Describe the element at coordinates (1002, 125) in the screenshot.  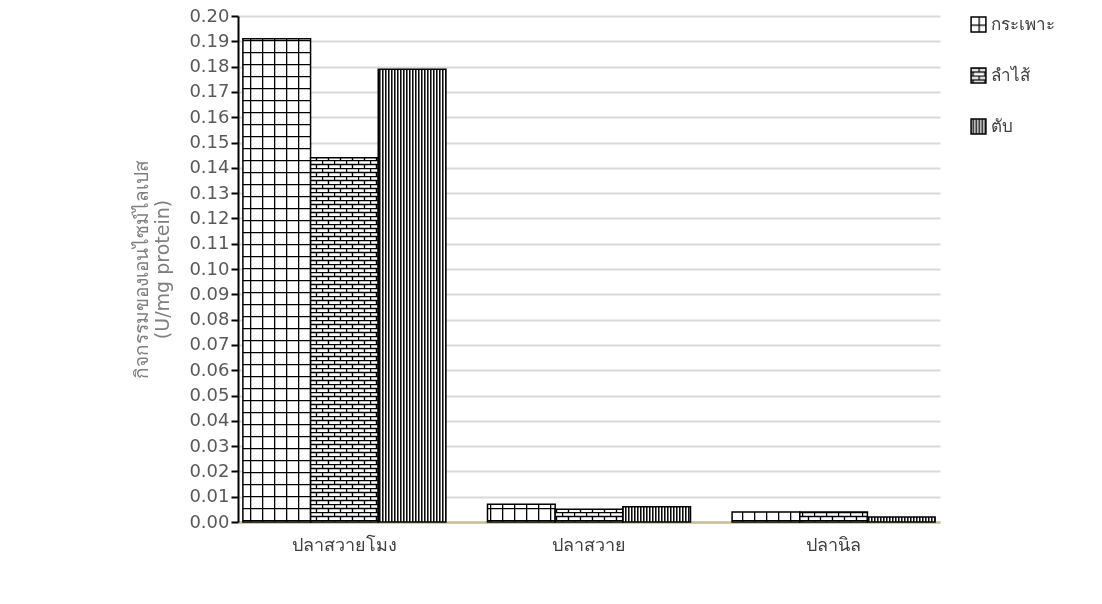
I see `legend-label: ตับ` at that location.